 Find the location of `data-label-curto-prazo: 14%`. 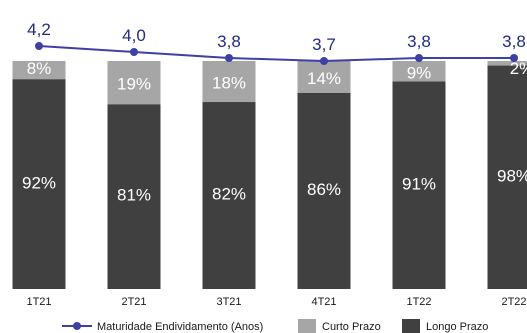

data-label-curto-prazo: 14% is located at coordinates (324, 78).